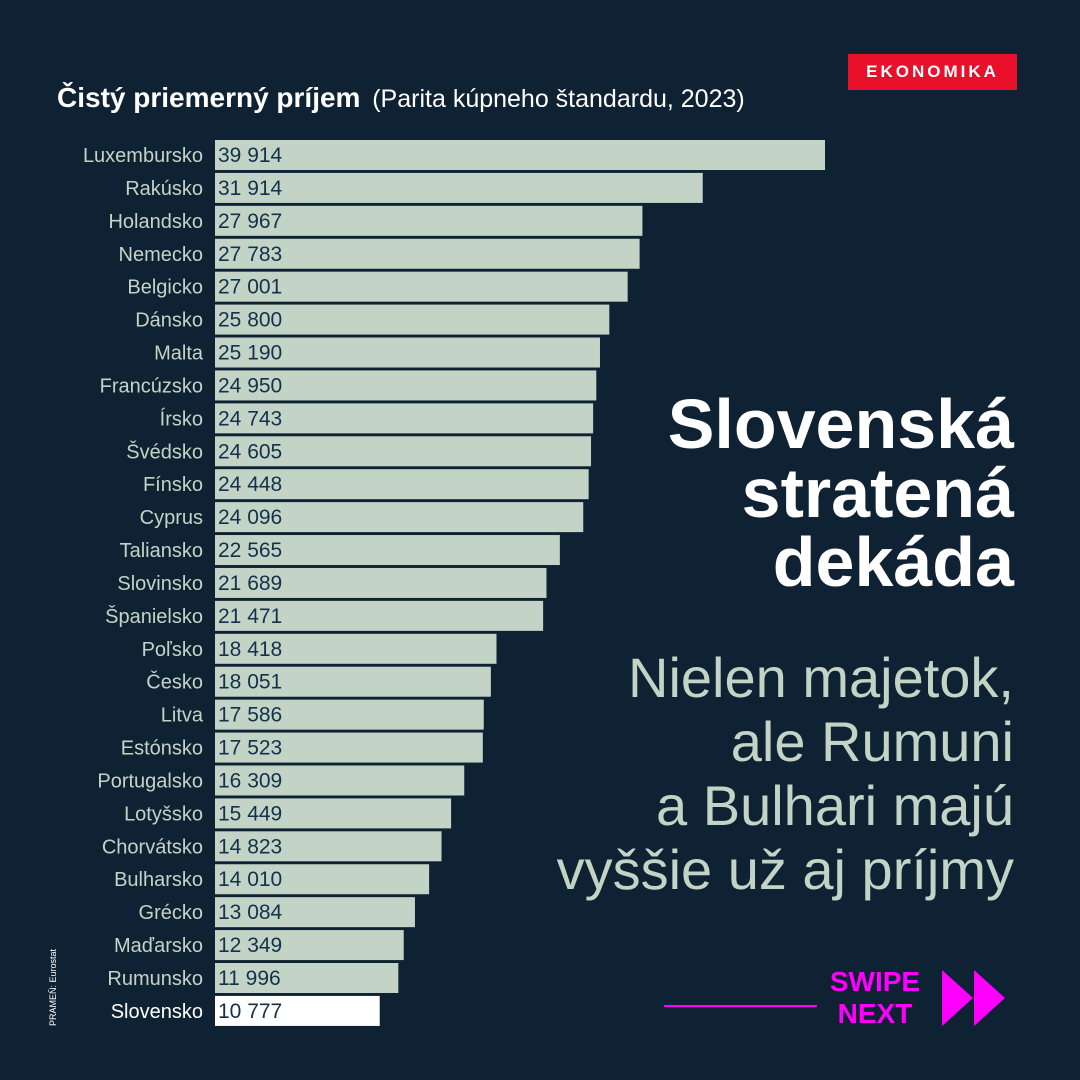 The height and width of the screenshot is (1080, 1080). Describe the element at coordinates (157, 1012) in the screenshot. I see `category-label: Slovensko` at that location.